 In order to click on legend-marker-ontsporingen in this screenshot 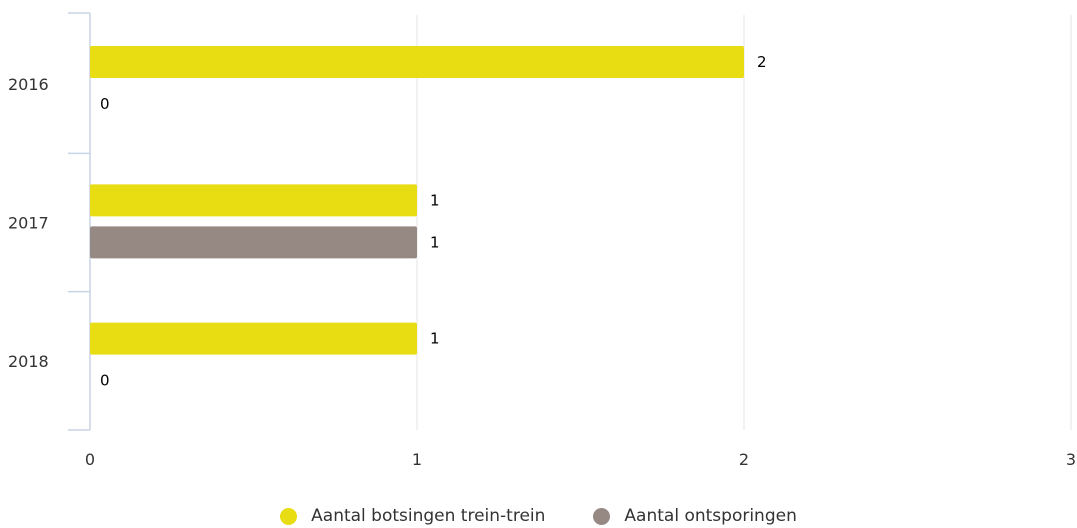, I will do `click(602, 516)`.